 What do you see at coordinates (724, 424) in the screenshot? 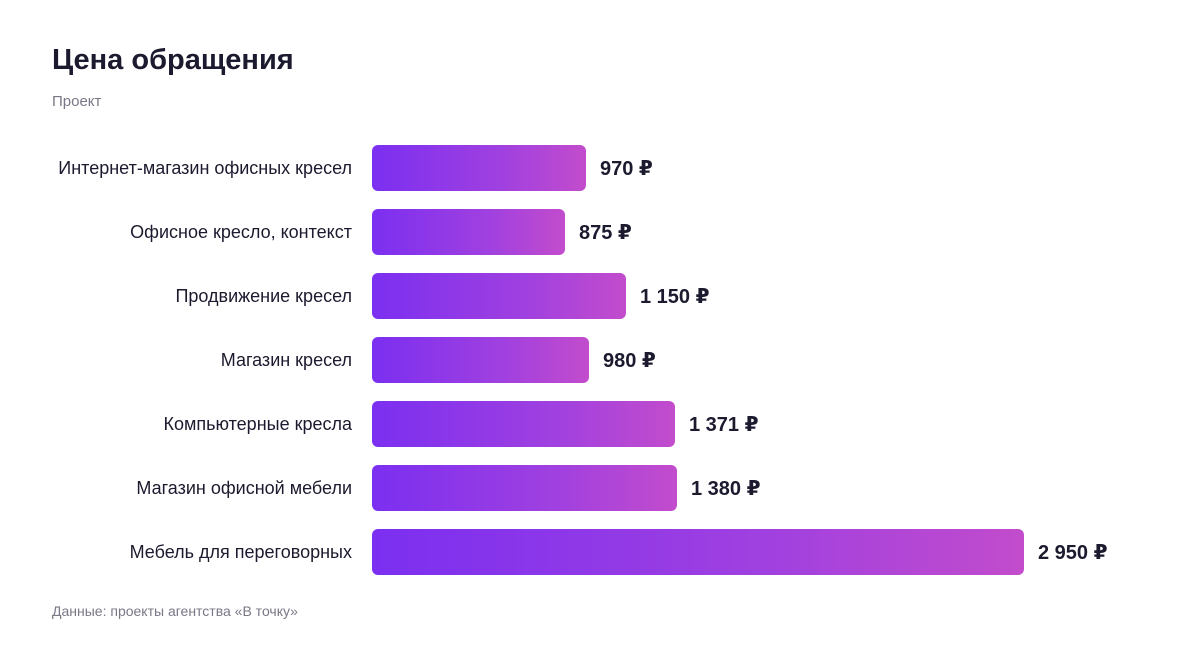
I see `value-label: 1 371 ₽` at bounding box center [724, 424].